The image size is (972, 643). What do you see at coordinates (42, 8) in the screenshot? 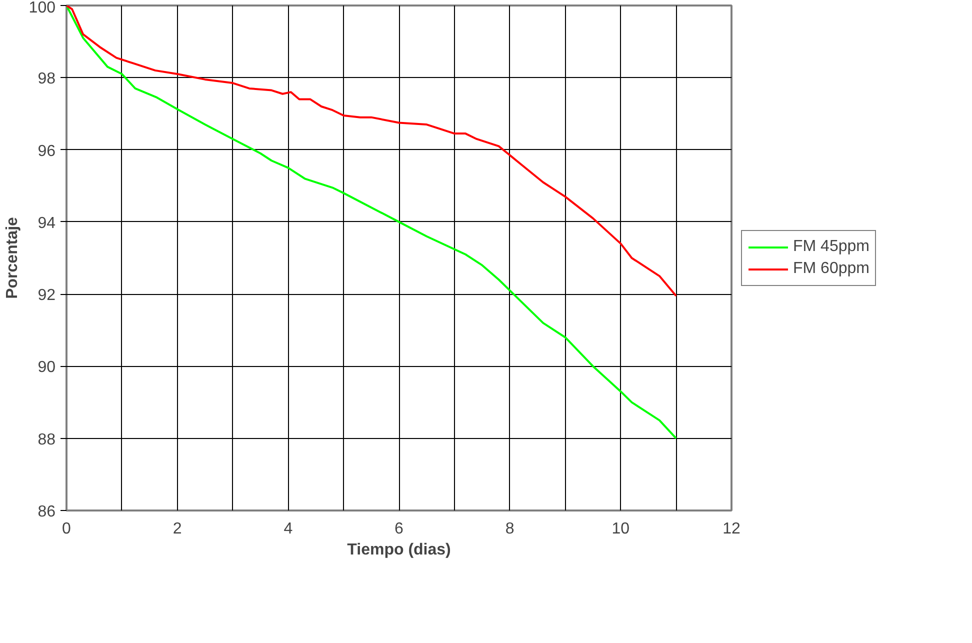
I see `y-tick-label: 100` at bounding box center [42, 8].